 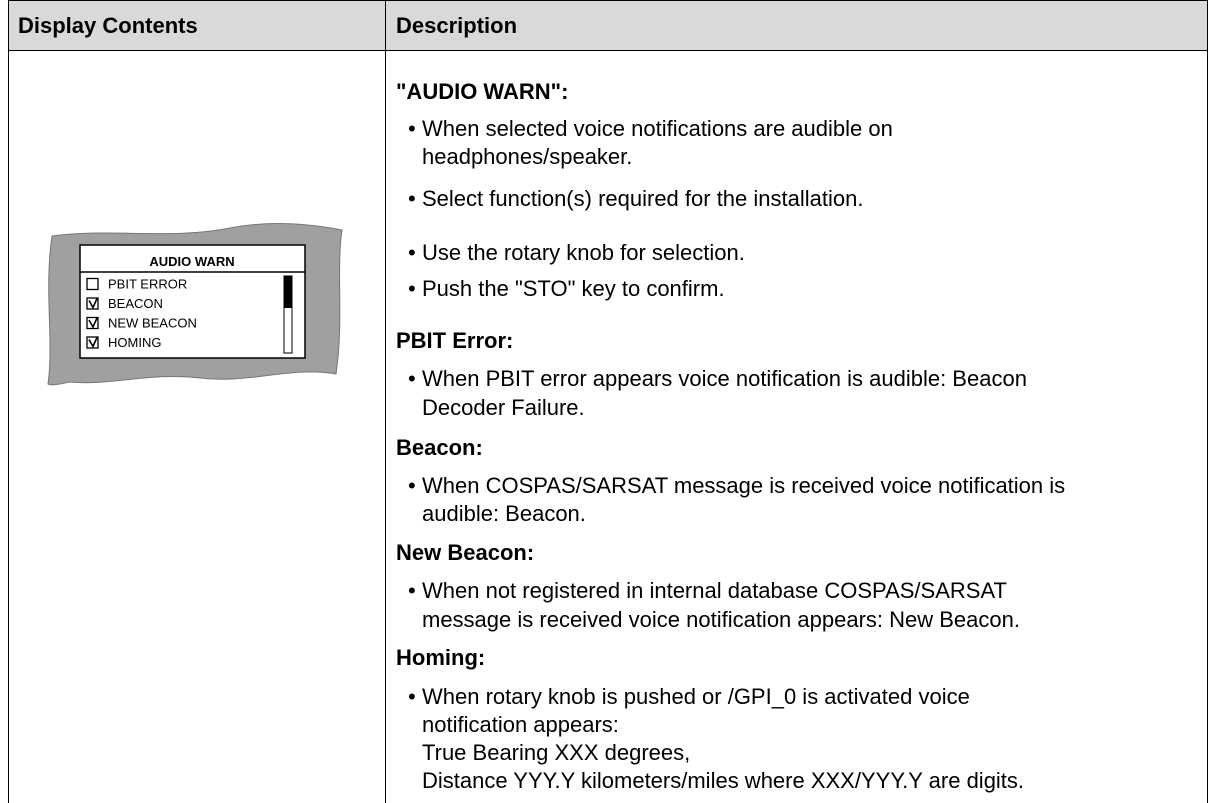 I want to click on bullet-text: notification appears:, so click(x=520, y=724).